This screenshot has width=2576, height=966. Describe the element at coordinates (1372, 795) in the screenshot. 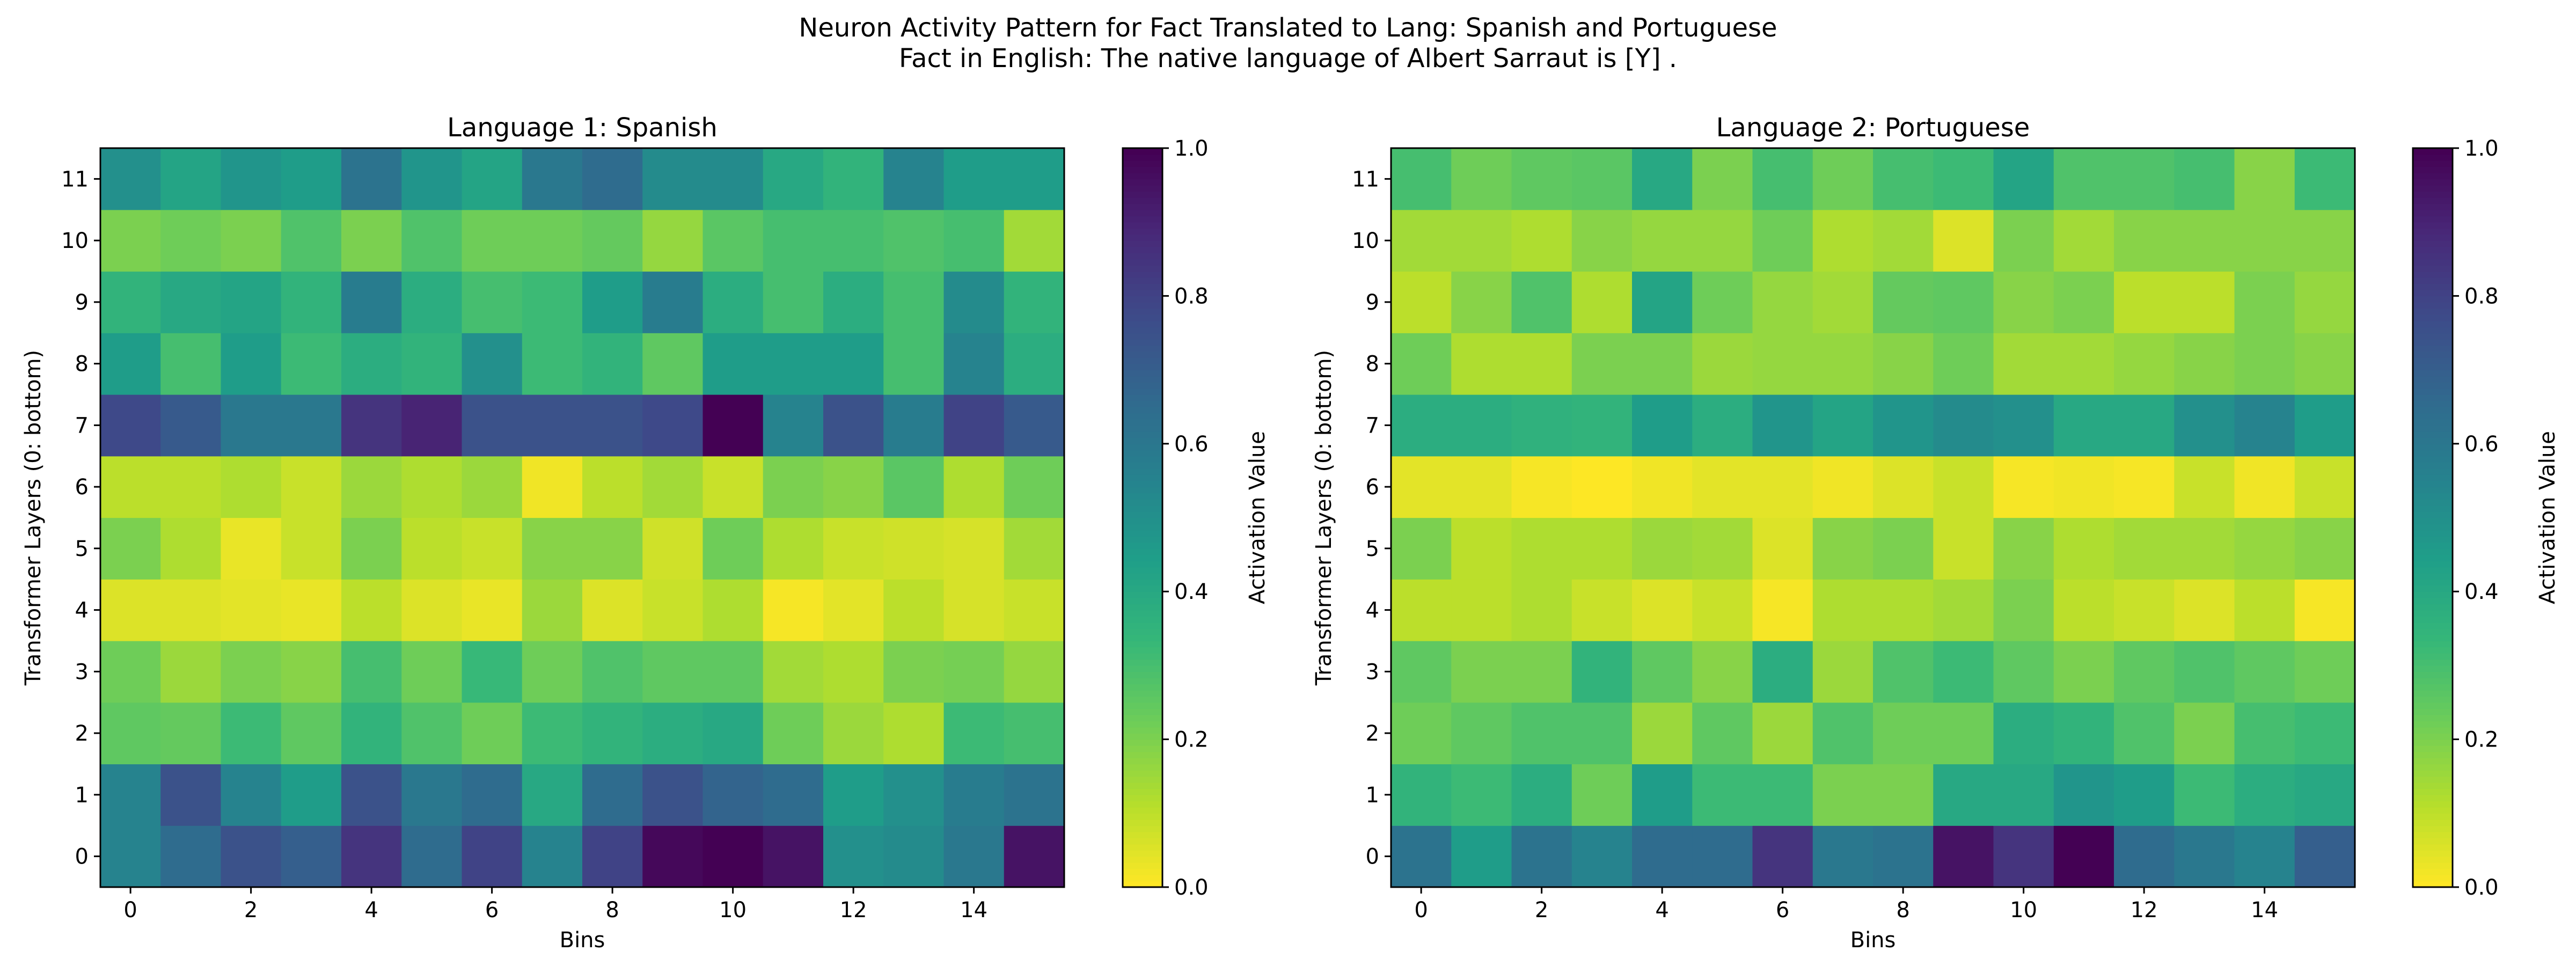

I see `y-tick-label: 1` at that location.